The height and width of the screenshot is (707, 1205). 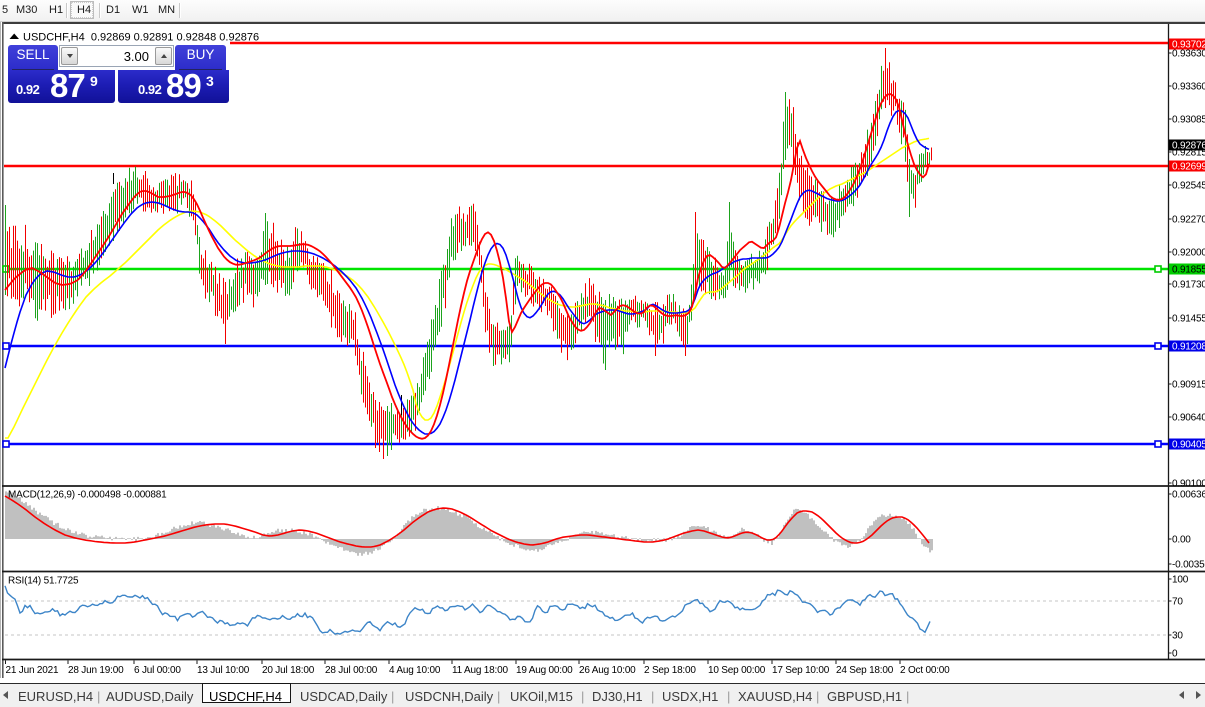 I want to click on svg-text: 0.90640, so click(x=1188, y=418).